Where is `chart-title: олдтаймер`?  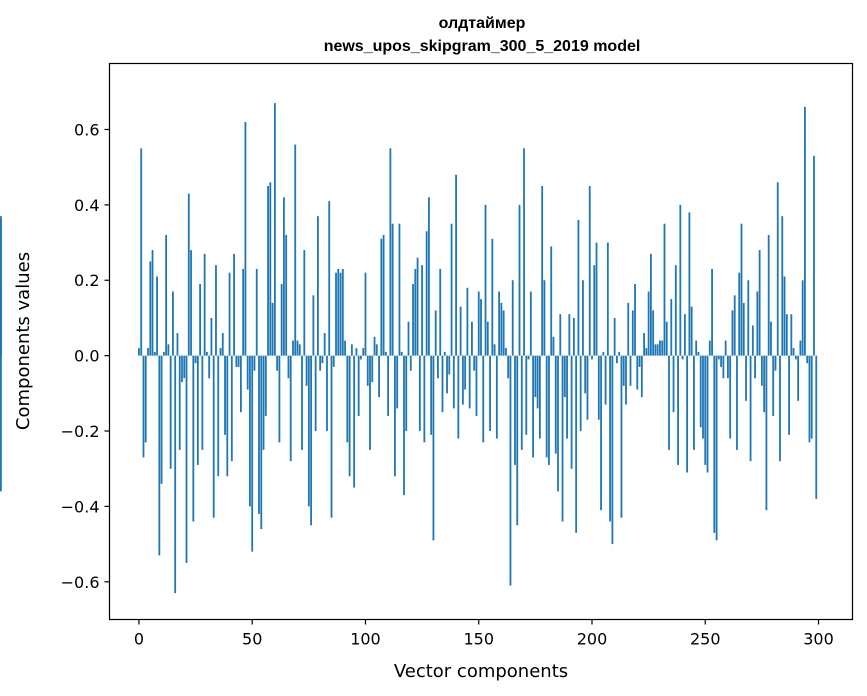 chart-title: олдтаймер is located at coordinates (482, 23).